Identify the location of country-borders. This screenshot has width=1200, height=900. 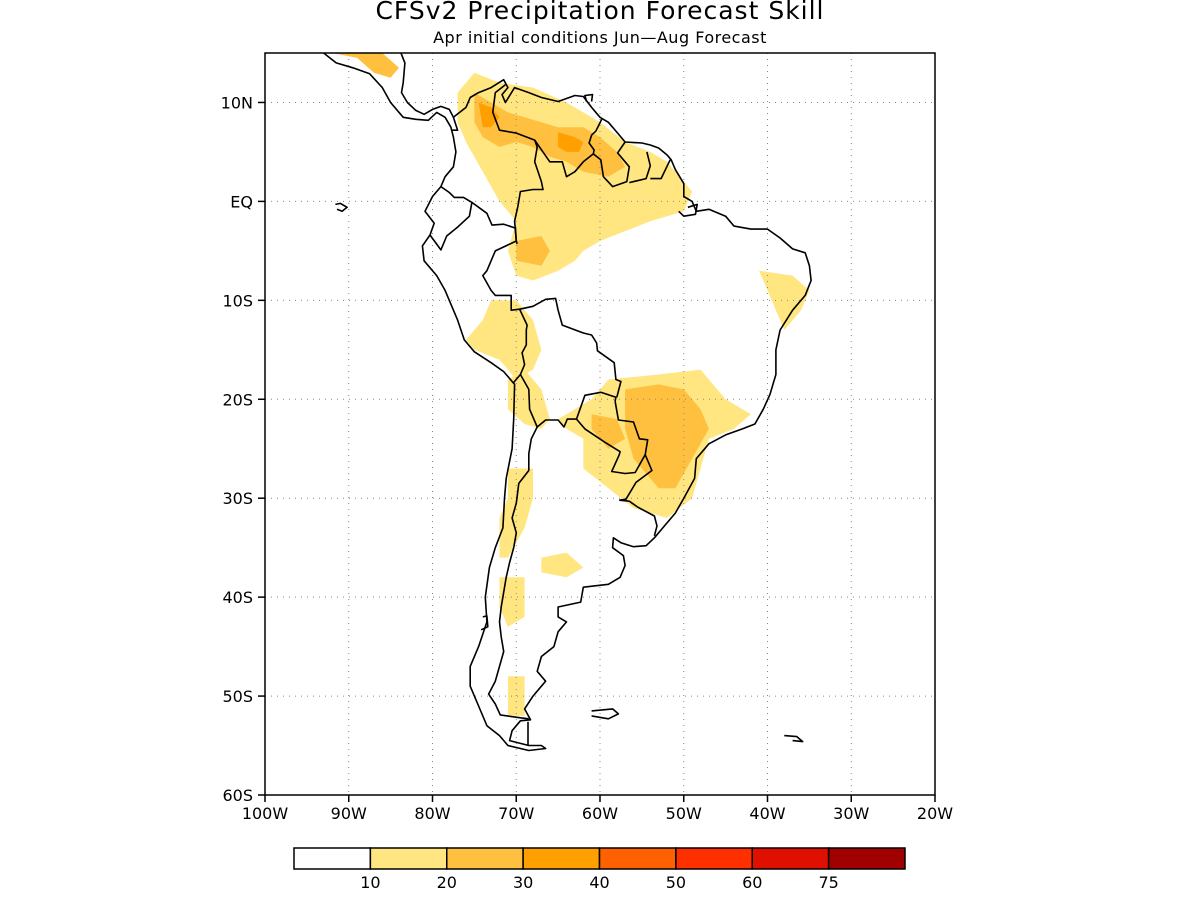
(550, 415).